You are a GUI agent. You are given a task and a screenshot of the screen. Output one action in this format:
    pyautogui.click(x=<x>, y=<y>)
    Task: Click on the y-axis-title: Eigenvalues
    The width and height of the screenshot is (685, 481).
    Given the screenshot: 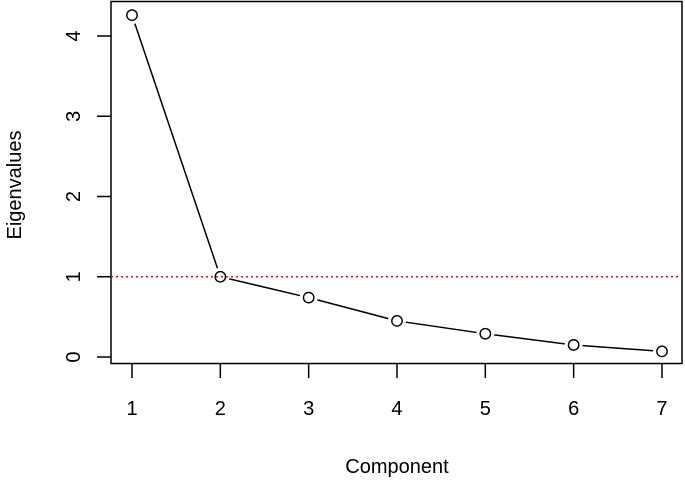 What is the action you would take?
    pyautogui.click(x=15, y=185)
    